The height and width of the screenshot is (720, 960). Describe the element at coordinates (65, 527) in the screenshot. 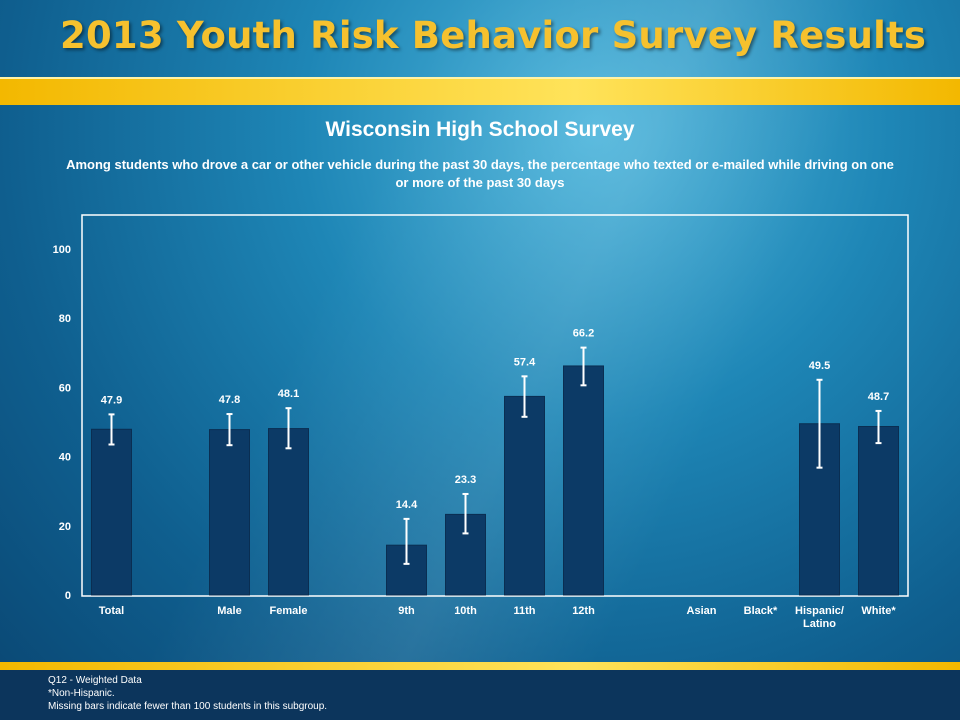

I see `y-tick-label: 20` at that location.